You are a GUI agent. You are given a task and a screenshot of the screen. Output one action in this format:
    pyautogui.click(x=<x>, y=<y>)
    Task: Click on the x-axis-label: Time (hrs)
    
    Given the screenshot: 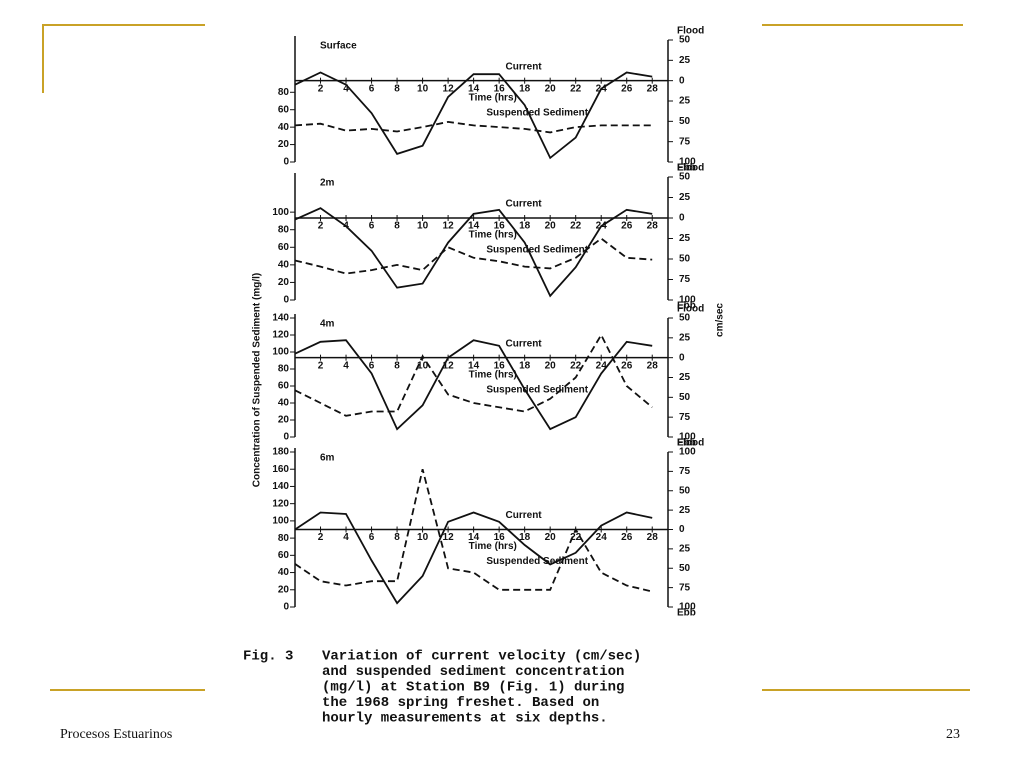 What is the action you would take?
    pyautogui.click(x=493, y=235)
    